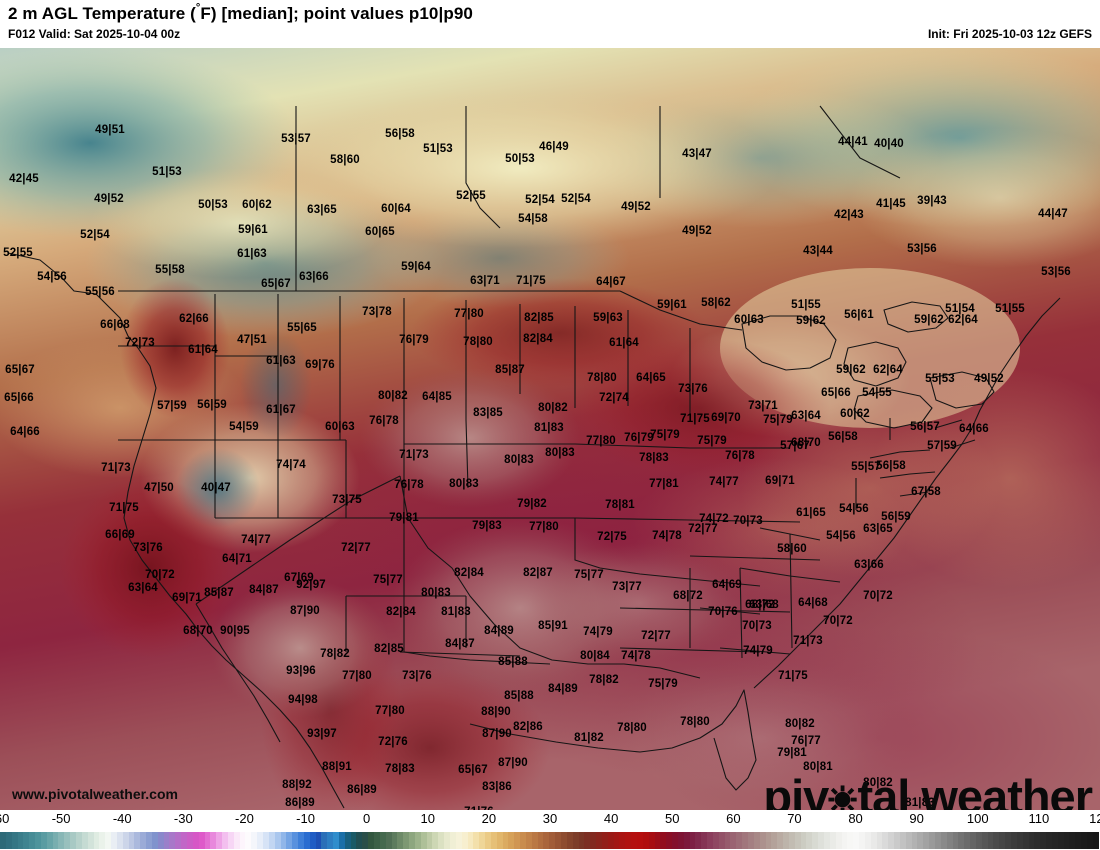 The height and width of the screenshot is (850, 1100). I want to click on point-value: 73|71, so click(763, 406).